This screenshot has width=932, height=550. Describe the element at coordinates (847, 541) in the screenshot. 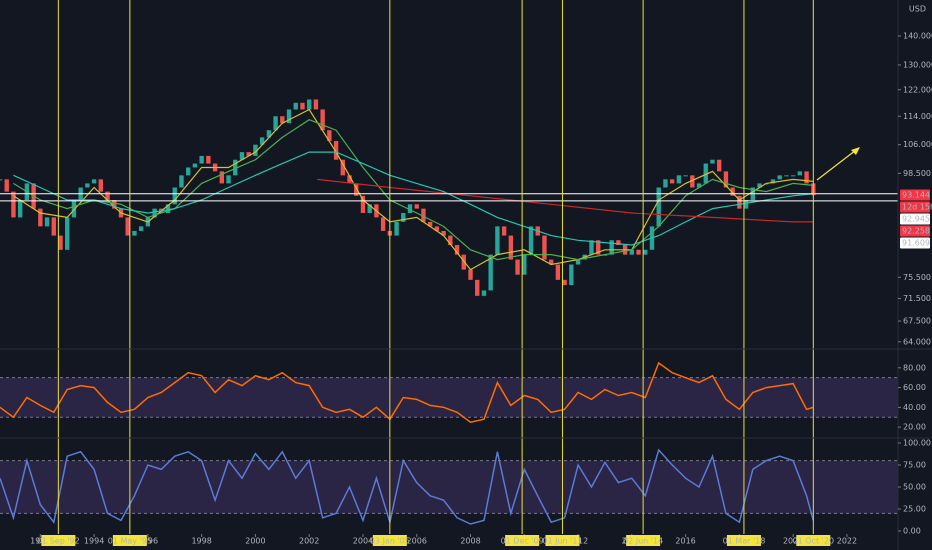

I see `x-tick-label: 2022` at that location.